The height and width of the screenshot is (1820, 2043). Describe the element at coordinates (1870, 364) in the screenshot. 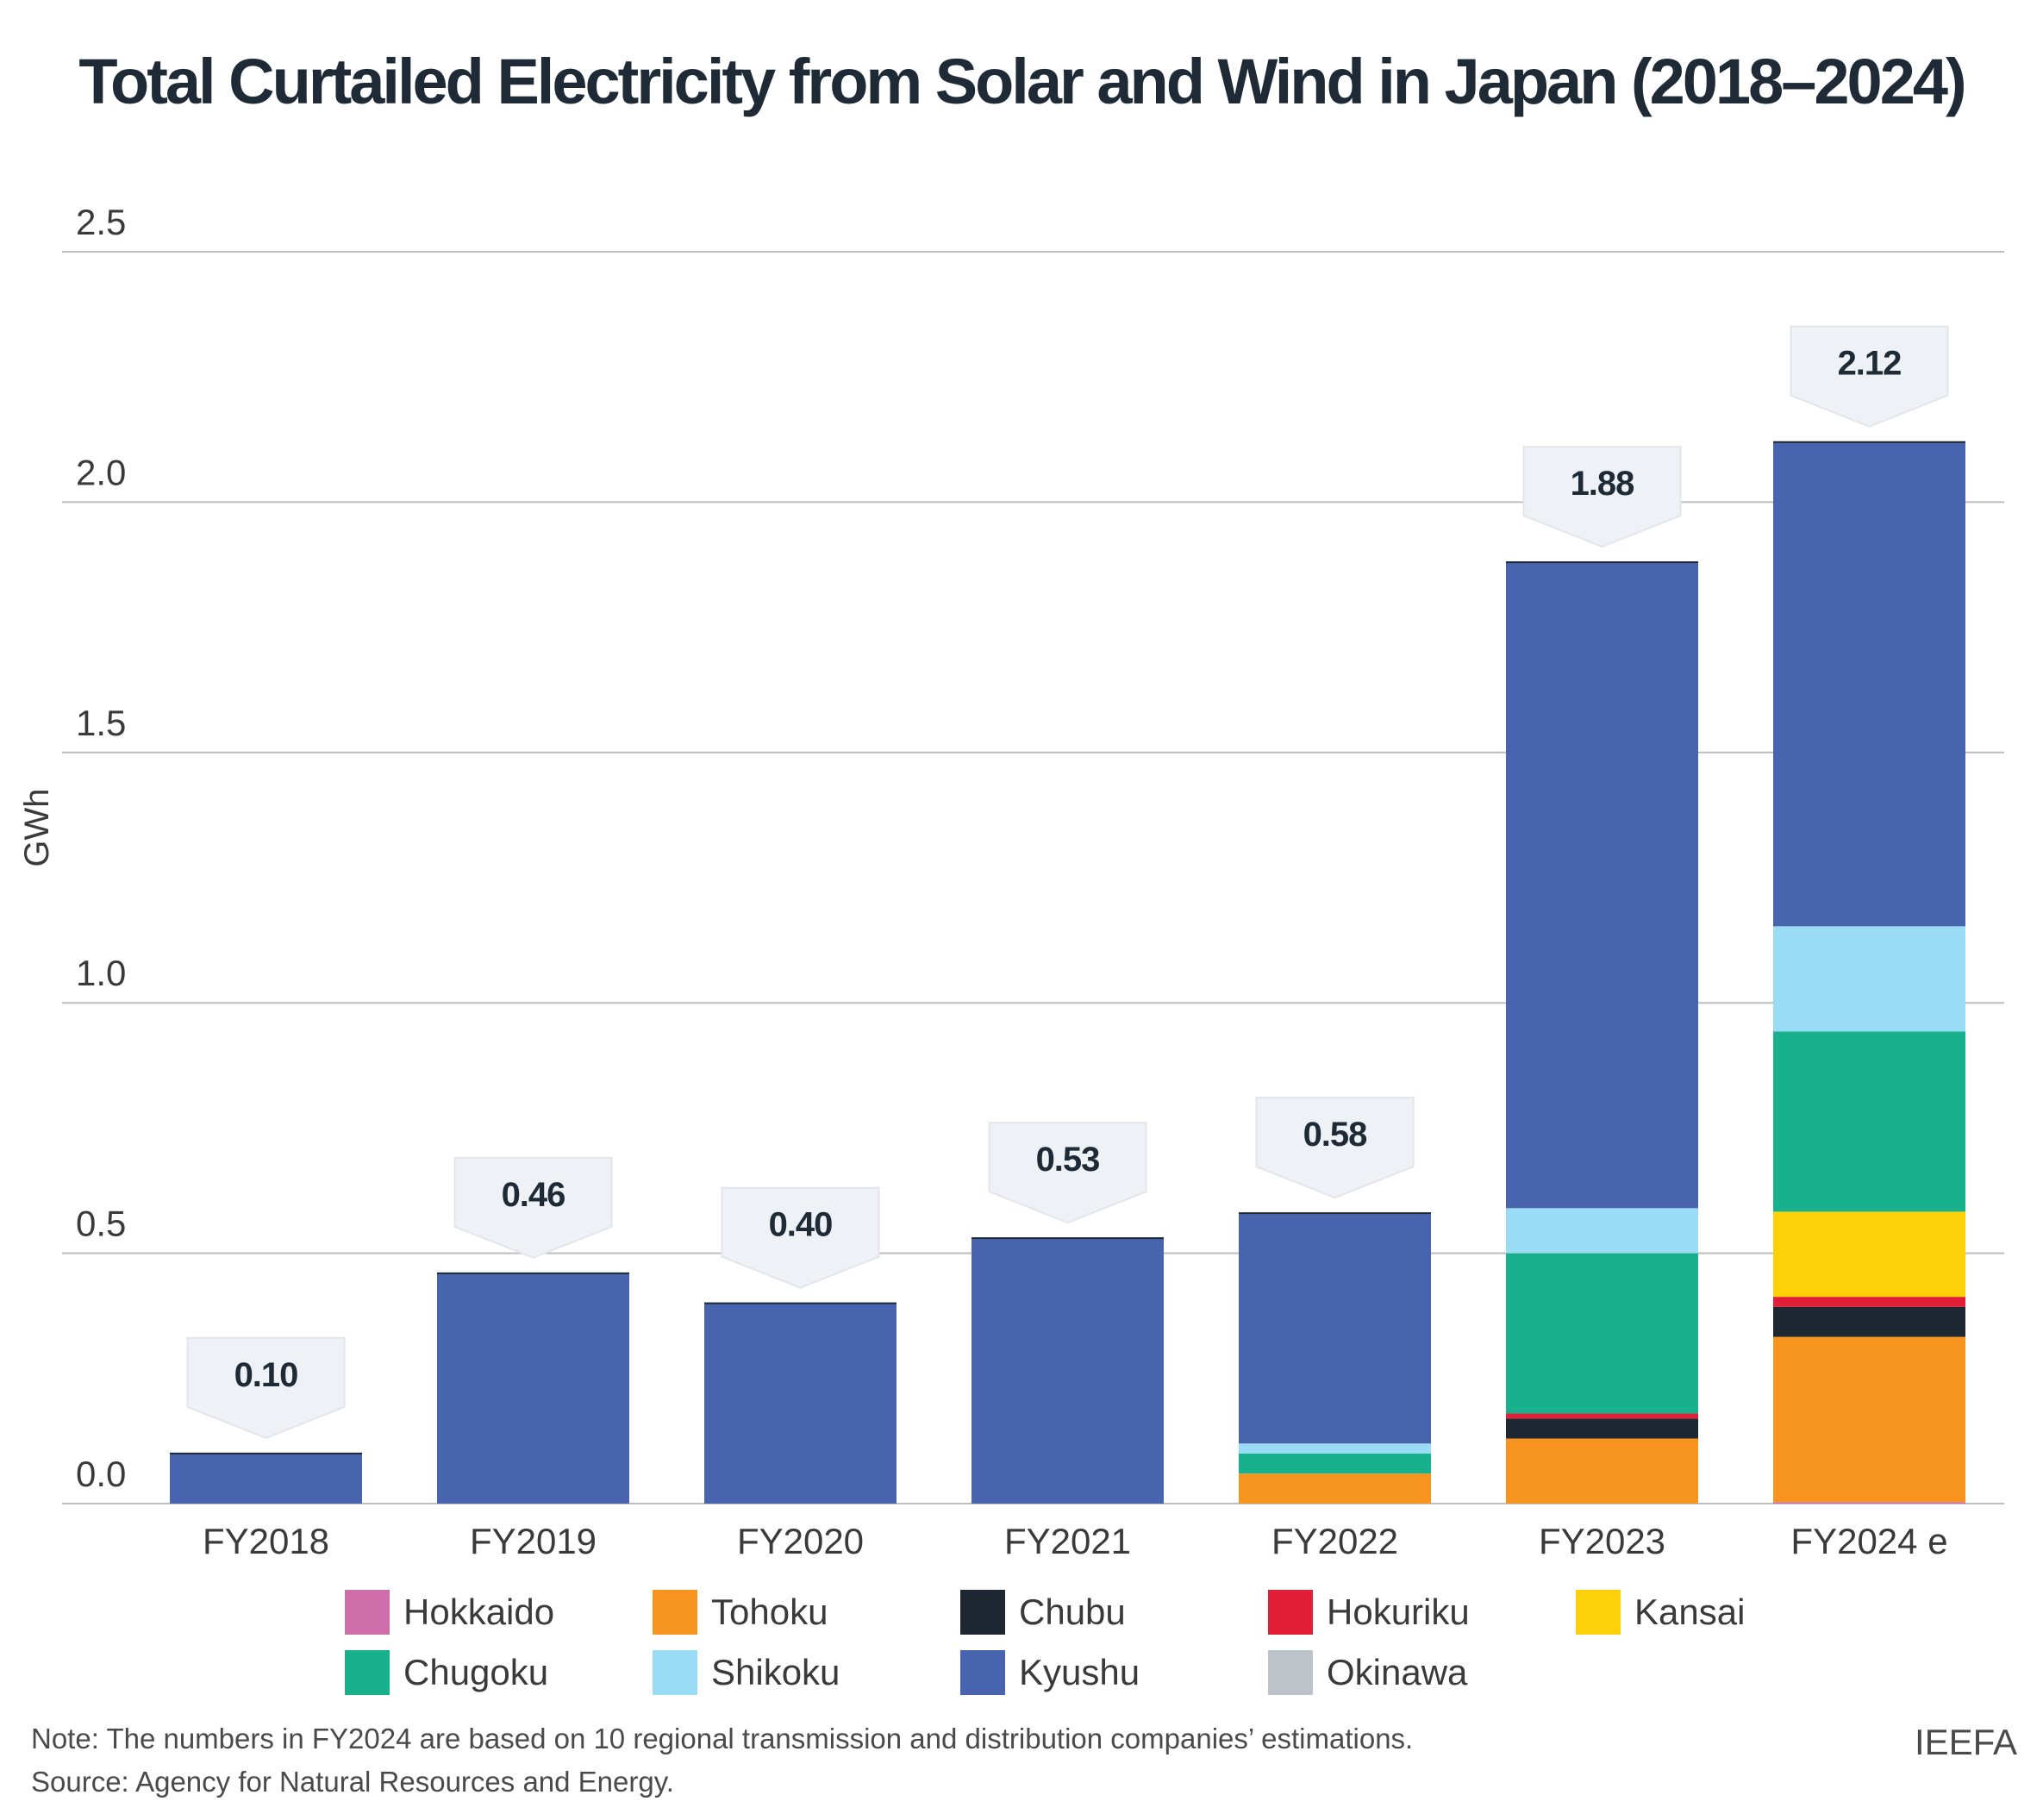

I see `total-label: 2.12` at that location.